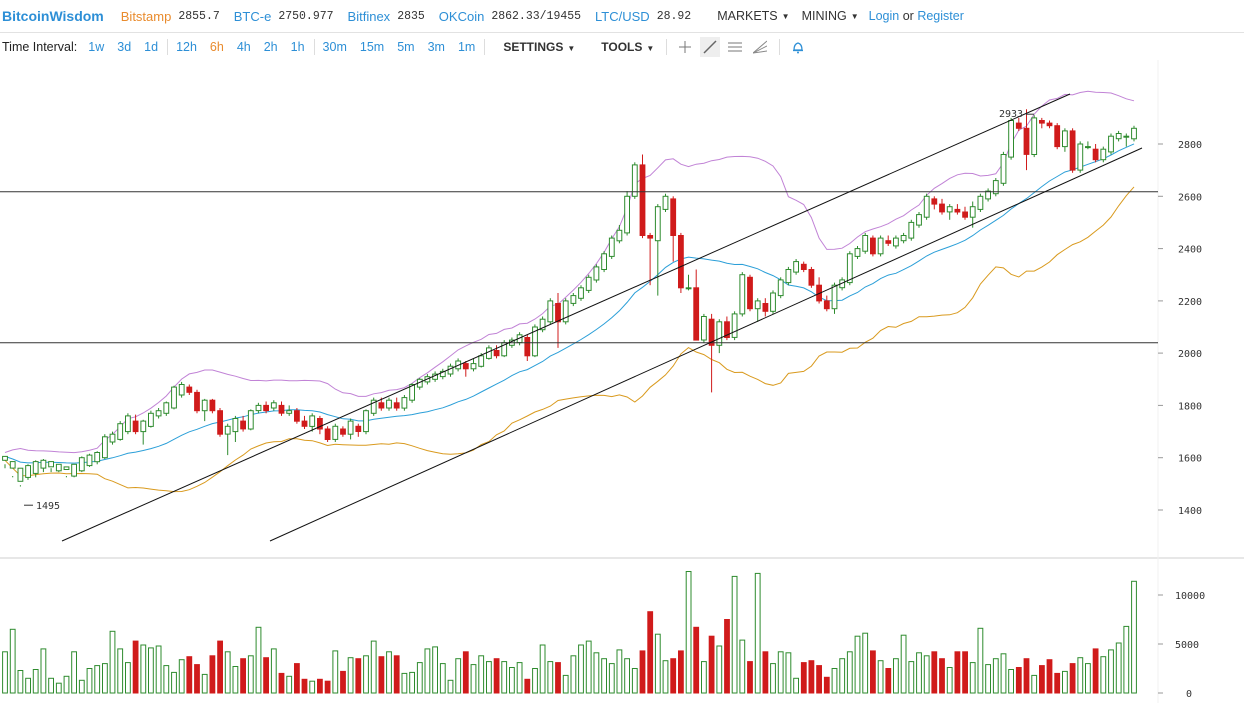 Image resolution: width=1244 pixels, height=703 pixels. Describe the element at coordinates (124, 47) in the screenshot. I see `interval-3d: 3d` at that location.